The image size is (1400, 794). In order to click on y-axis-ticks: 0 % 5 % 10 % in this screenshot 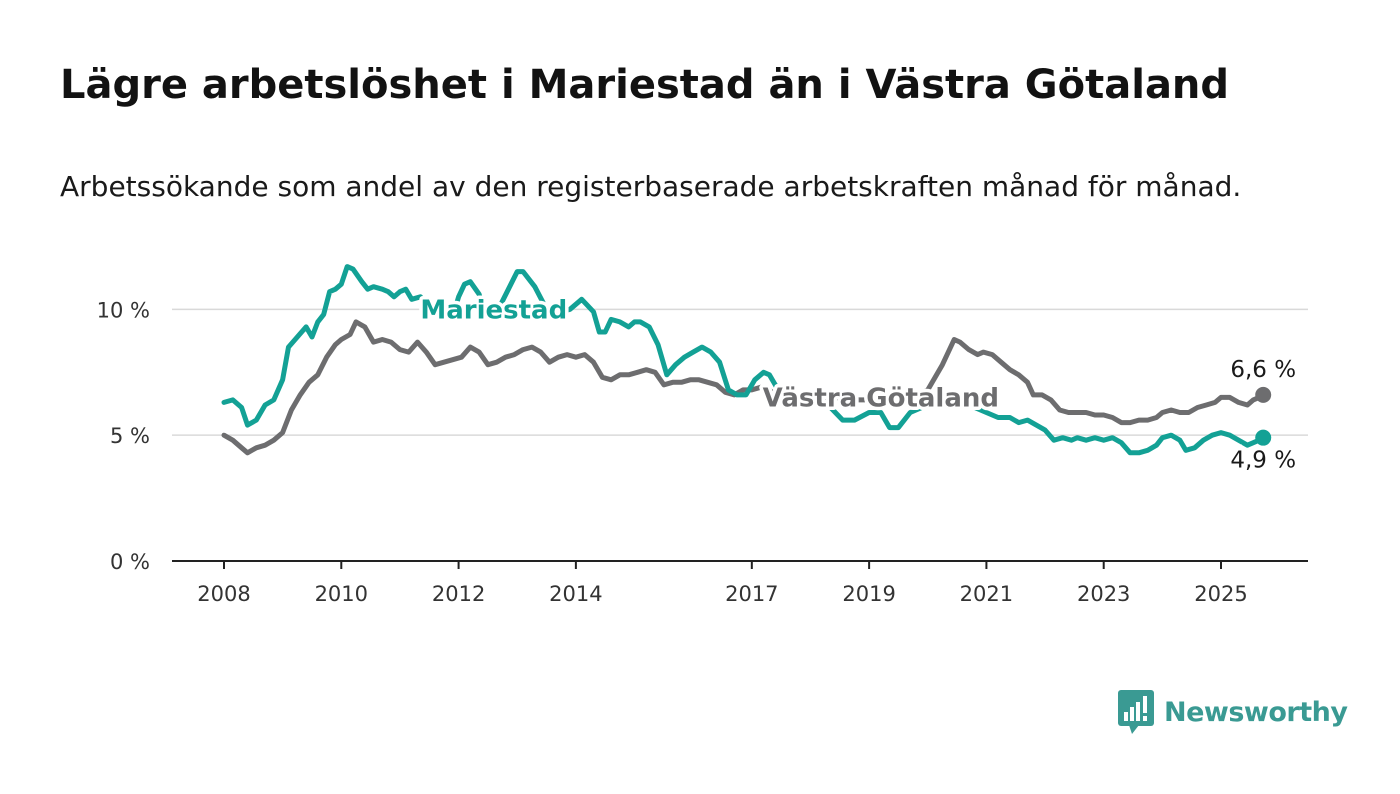, I will do `click(123, 436)`.